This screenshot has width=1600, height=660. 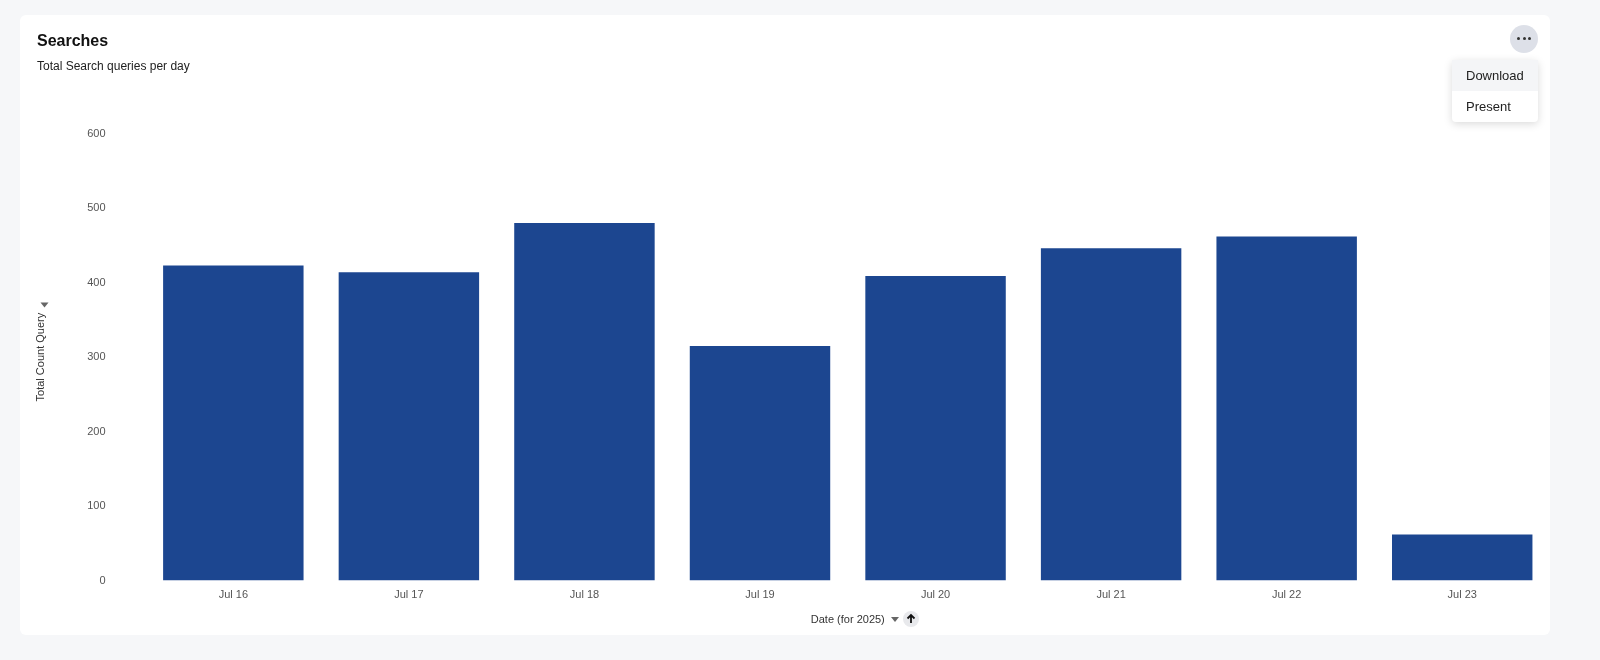 What do you see at coordinates (96, 207) in the screenshot?
I see `y-tick-label: 500` at bounding box center [96, 207].